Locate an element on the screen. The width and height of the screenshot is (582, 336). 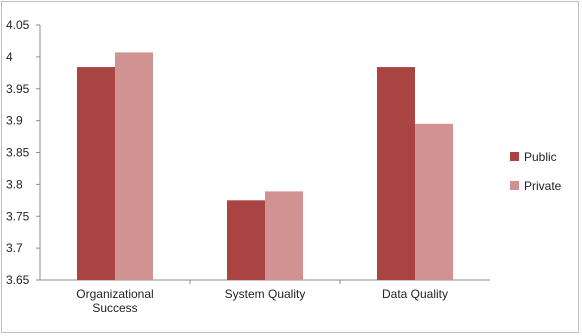
y-tick-label: 3.95 is located at coordinates (18, 89).